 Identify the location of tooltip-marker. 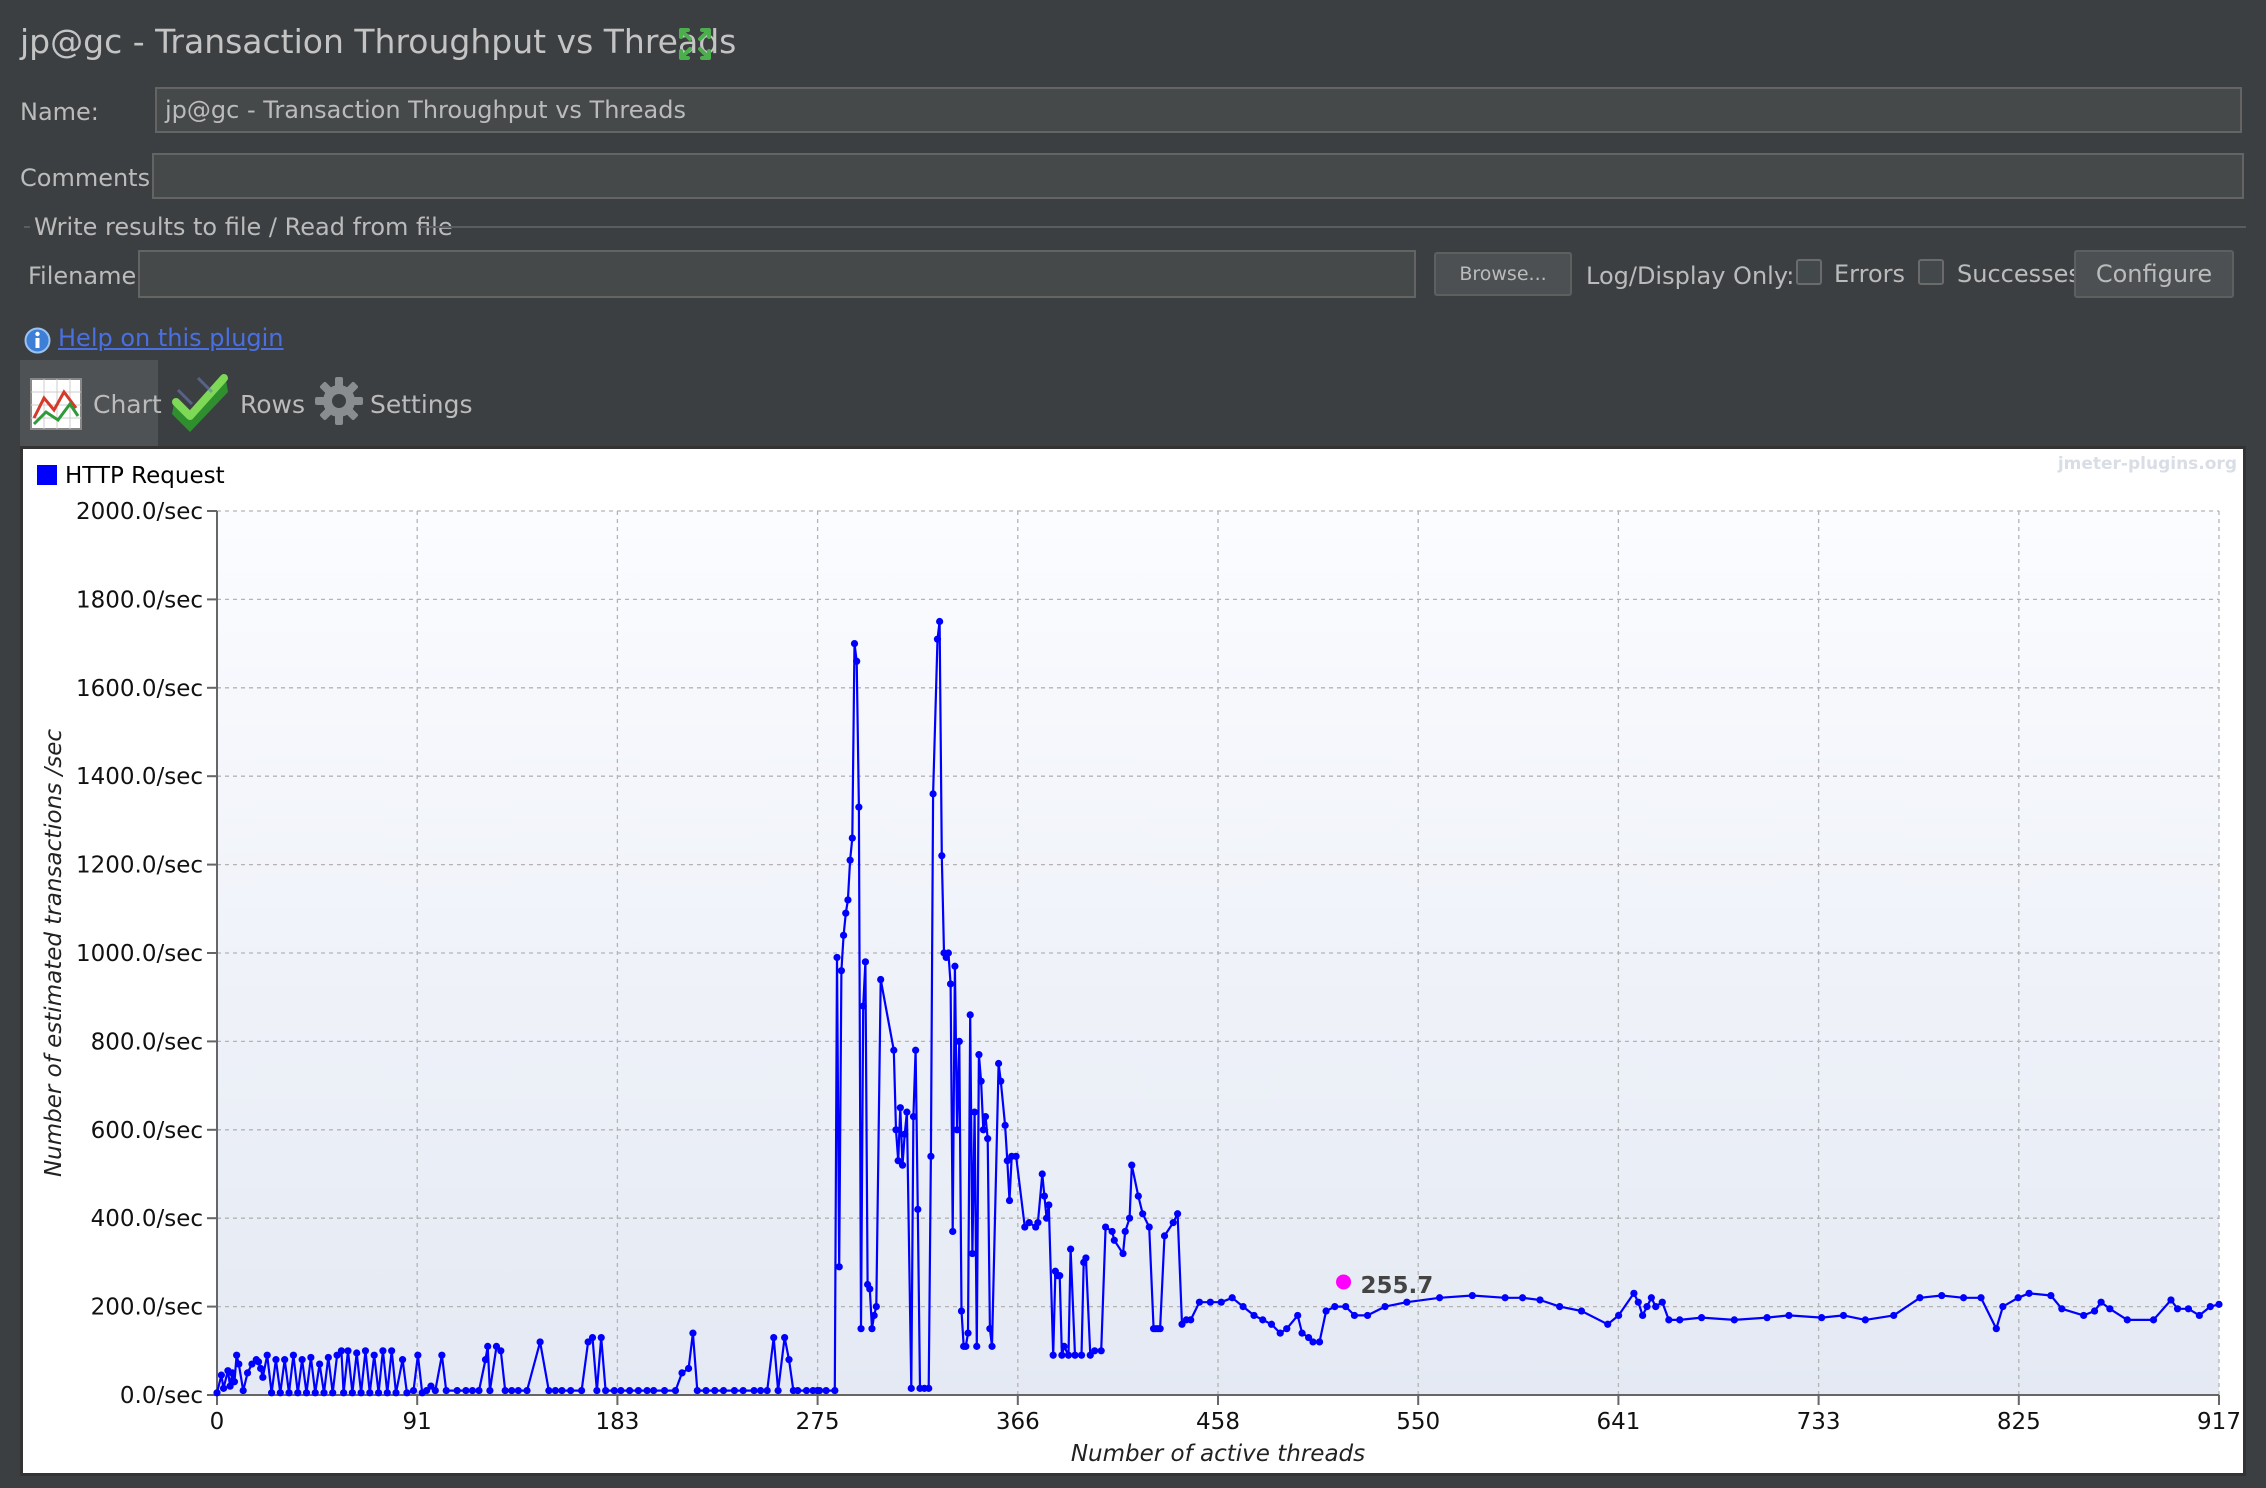
(1344, 1282).